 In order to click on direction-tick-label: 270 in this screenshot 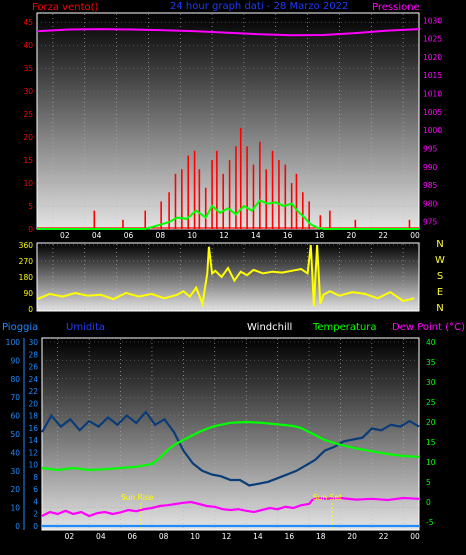, I will do `click(26, 261)`.